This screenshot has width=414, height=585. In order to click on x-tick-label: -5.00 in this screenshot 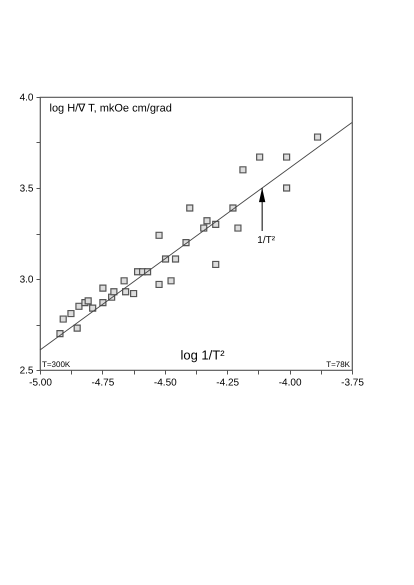, I will do `click(40, 383)`.